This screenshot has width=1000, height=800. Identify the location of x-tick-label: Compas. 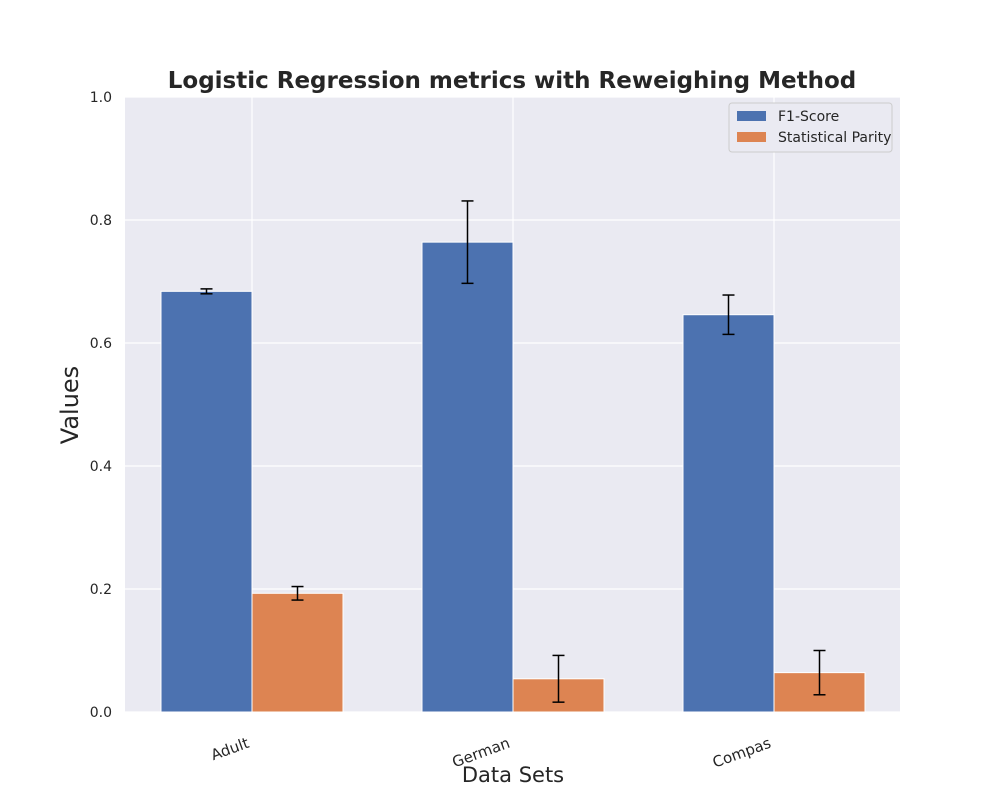
(741, 753).